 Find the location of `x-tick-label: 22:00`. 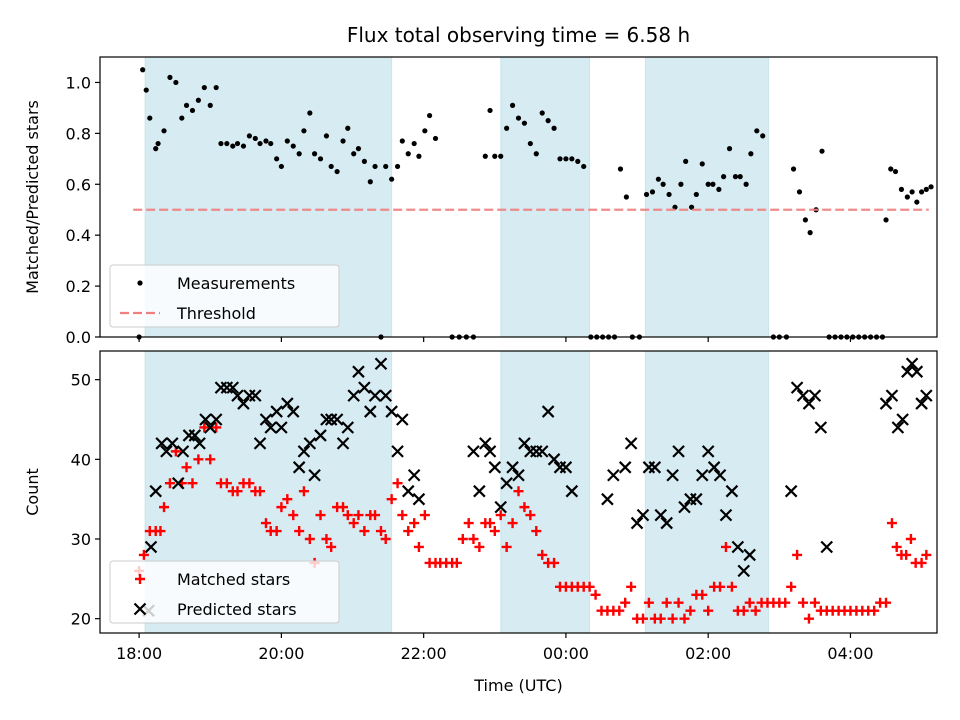

x-tick-label: 22:00 is located at coordinates (424, 653).